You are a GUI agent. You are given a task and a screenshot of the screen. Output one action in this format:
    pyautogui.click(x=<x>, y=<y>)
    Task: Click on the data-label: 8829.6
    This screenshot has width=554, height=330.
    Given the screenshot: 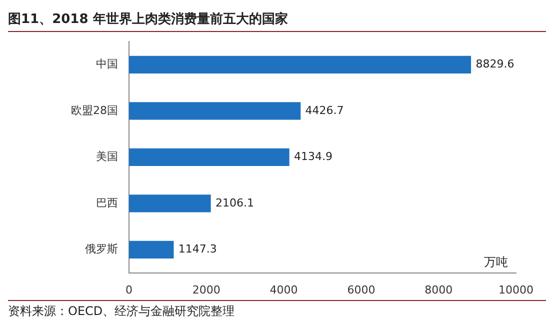 What is the action you would take?
    pyautogui.click(x=495, y=64)
    